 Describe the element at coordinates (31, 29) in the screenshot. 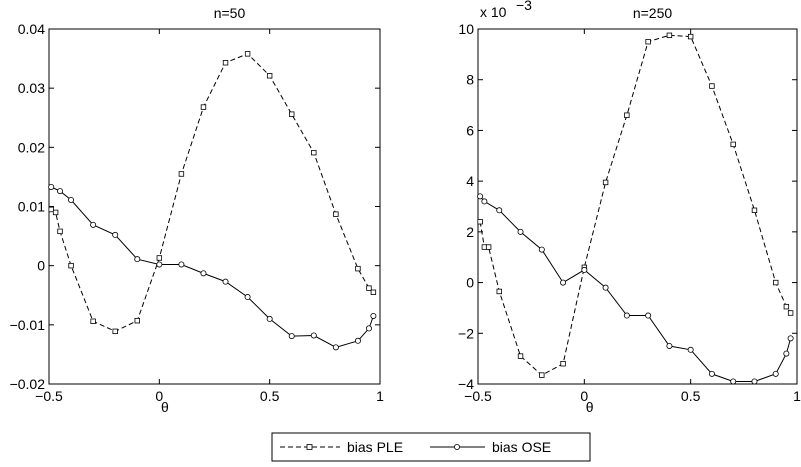

I see `y-tick-label: 0.04` at that location.